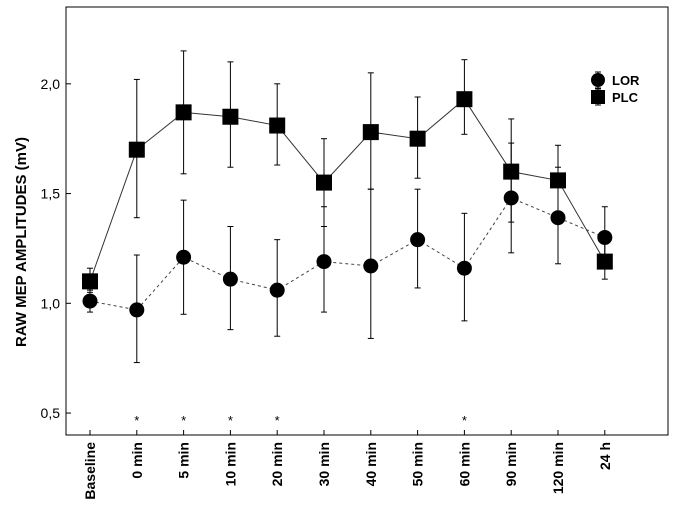 The height and width of the screenshot is (523, 680). Describe the element at coordinates (51, 413) in the screenshot. I see `y-tick-label: 0,5` at that location.